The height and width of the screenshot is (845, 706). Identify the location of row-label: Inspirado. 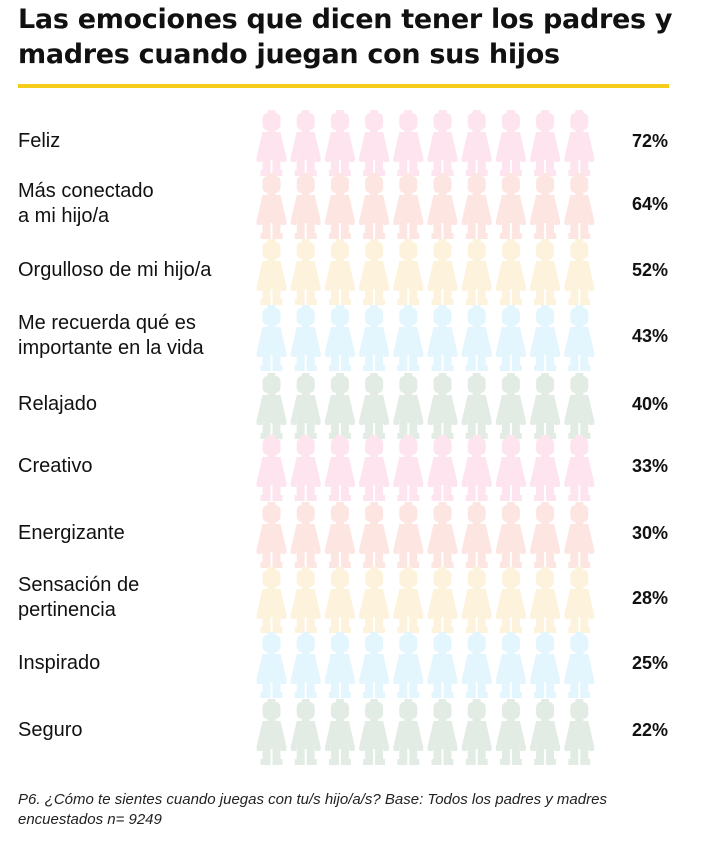
(59, 662).